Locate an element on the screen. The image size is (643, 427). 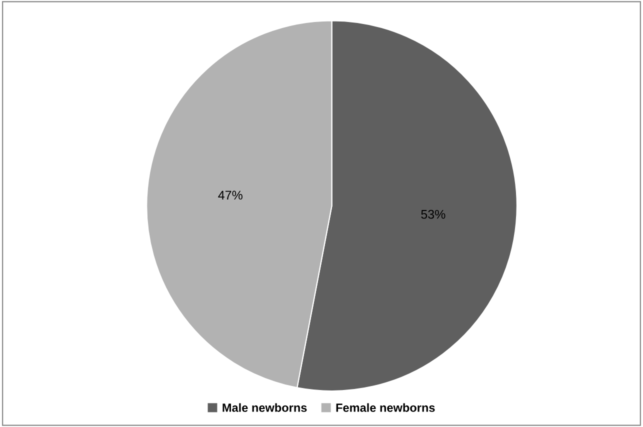
legend-label: Male newborns is located at coordinates (264, 407).